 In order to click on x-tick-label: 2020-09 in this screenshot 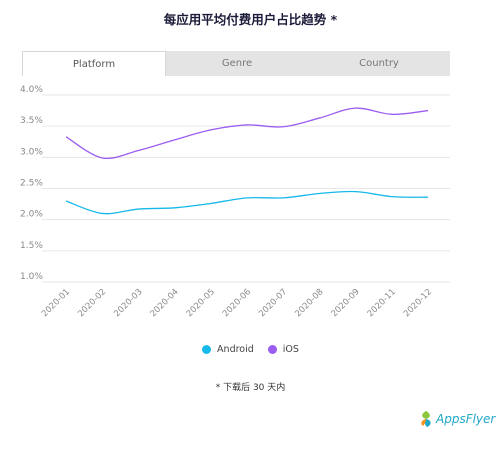, I will do `click(346, 303)`.